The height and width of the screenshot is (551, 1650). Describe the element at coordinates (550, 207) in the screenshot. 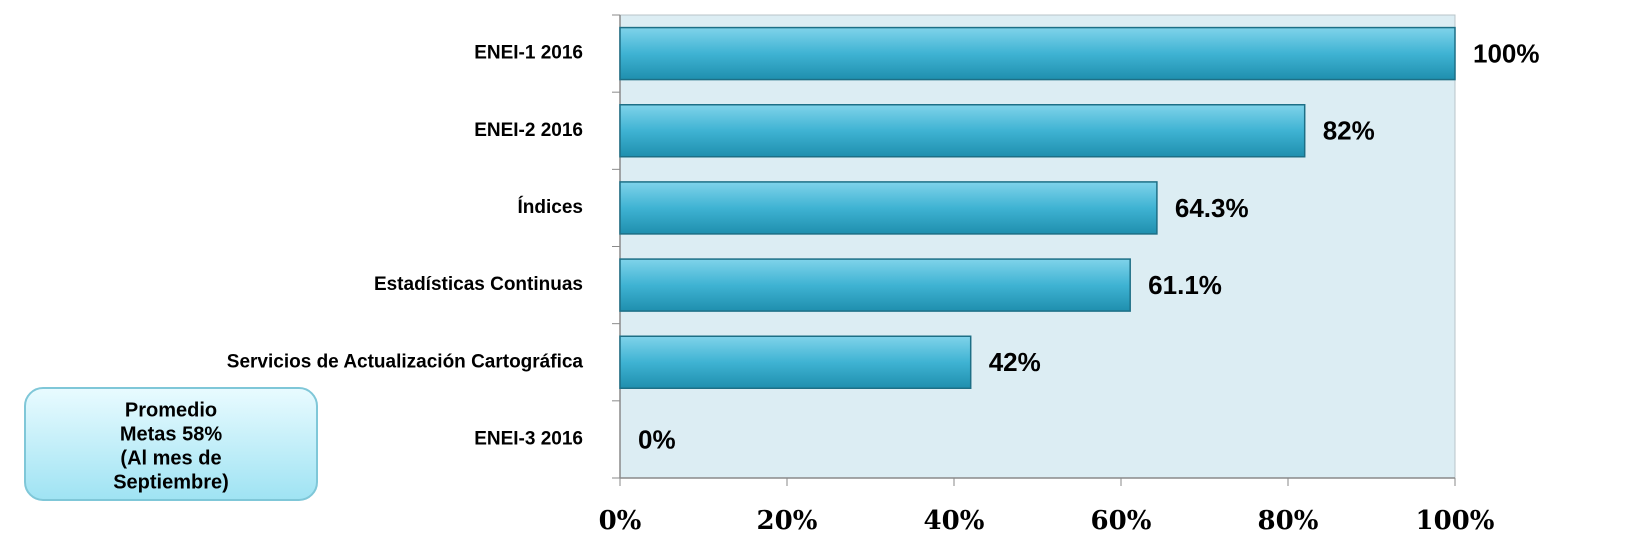

I see `y-tick-label: Índices` at that location.